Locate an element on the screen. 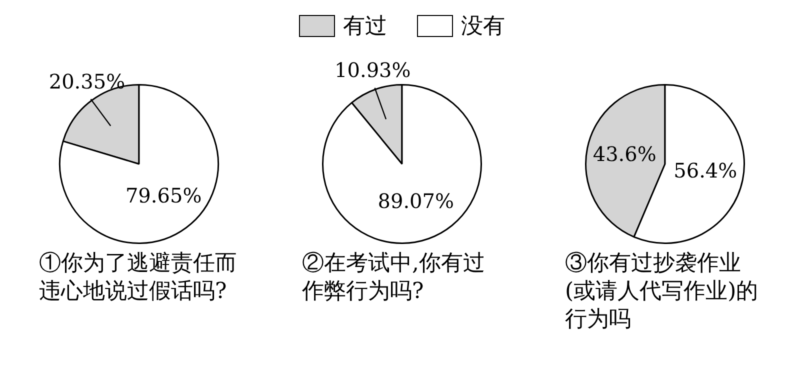  legend-label: 没有 is located at coordinates (483, 27).